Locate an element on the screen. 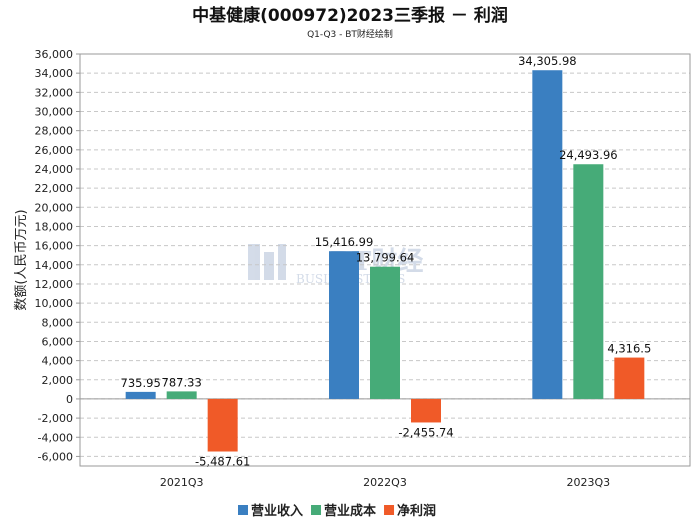 This screenshot has height=524, width=700. data-label: 15,416.99 is located at coordinates (344, 242).